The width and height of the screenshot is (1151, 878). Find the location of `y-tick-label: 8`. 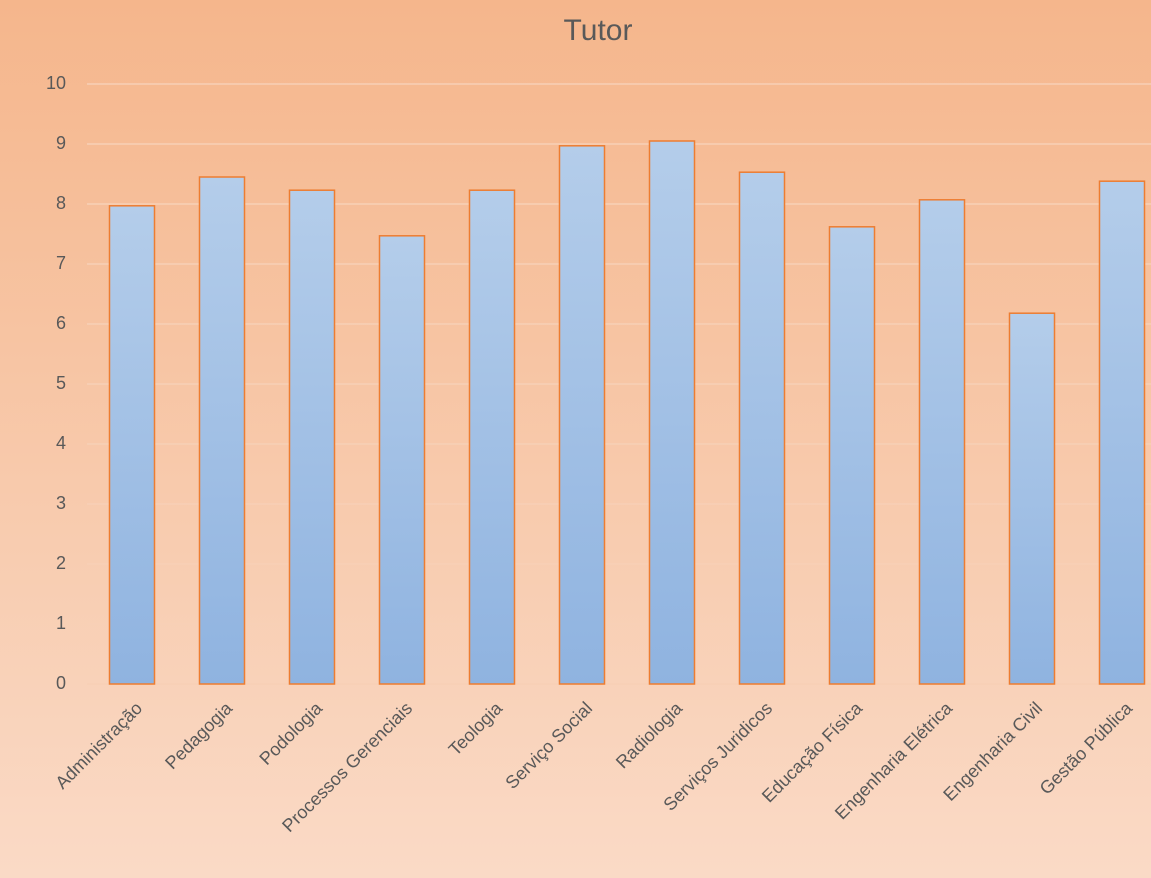

y-tick-label: 8 is located at coordinates (61, 203).